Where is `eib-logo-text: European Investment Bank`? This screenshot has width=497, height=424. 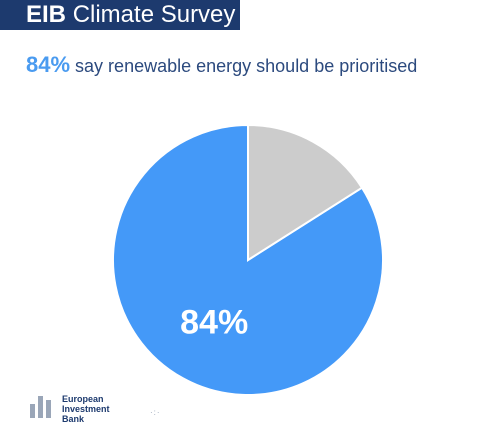 eib-logo-text: European Investment Bank is located at coordinates (86, 409).